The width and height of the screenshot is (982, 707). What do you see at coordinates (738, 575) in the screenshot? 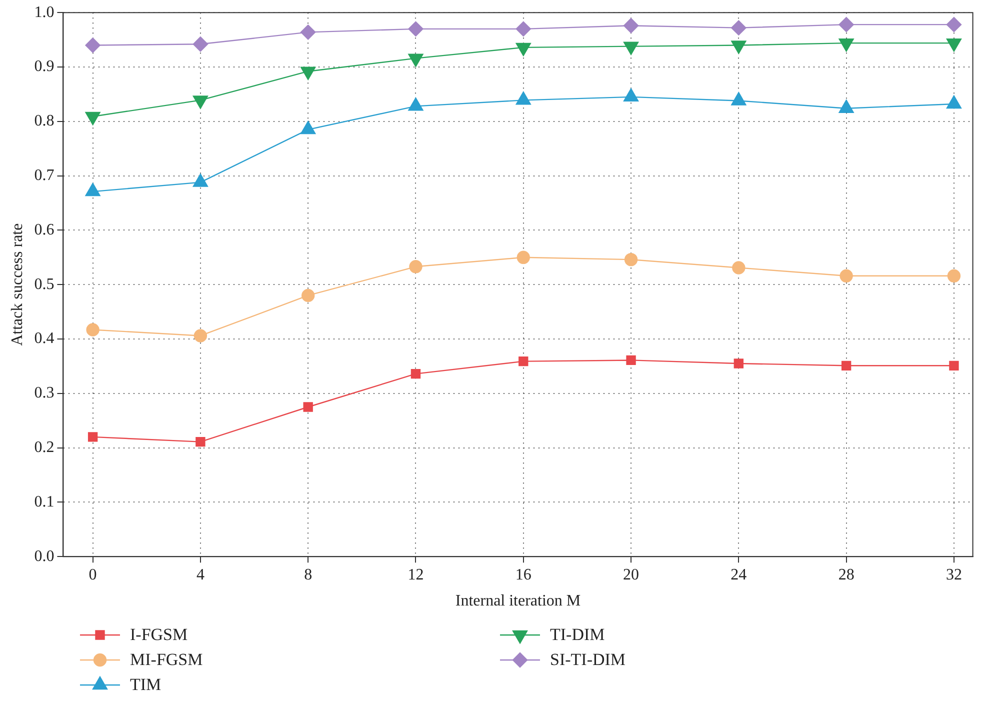
I see `x-tick-label: 24` at bounding box center [738, 575].